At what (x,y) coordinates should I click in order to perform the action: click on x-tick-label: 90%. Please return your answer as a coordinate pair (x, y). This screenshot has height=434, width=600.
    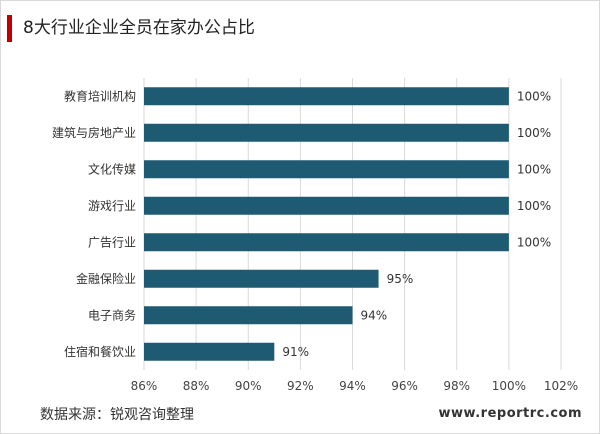
    Looking at the image, I should click on (248, 386).